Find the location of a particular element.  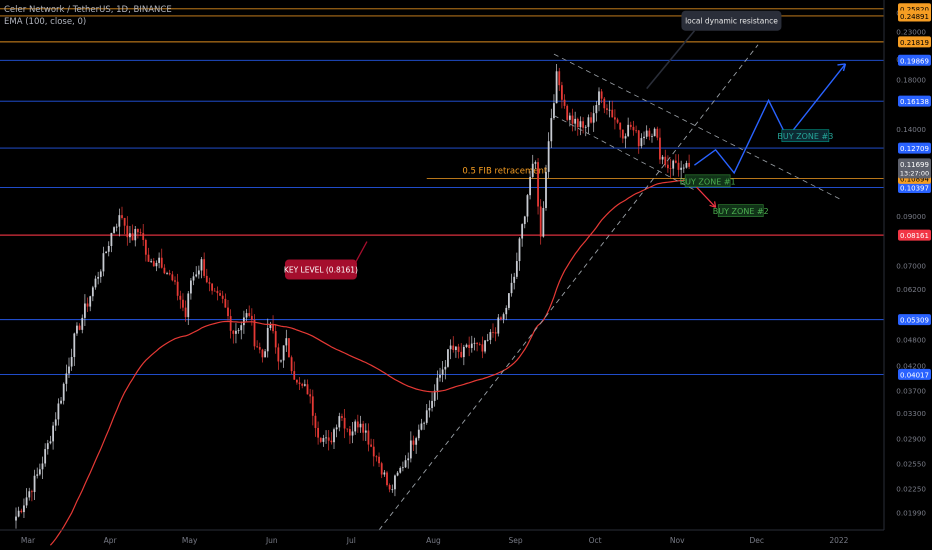

price-tick-label: 0.06200 is located at coordinates (911, 289).